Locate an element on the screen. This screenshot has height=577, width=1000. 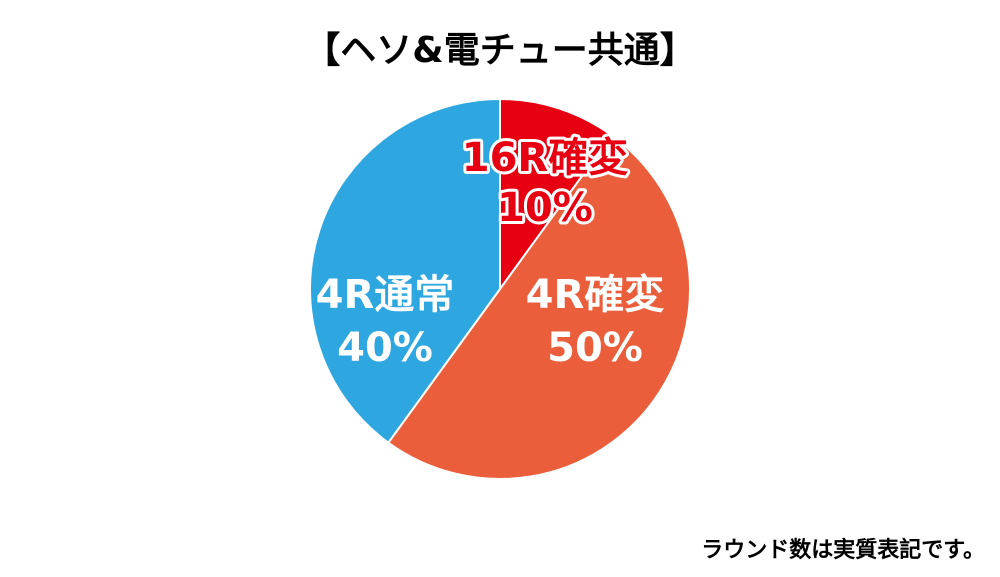
note: ラウンド数は実質表記です。 is located at coordinates (843, 550).